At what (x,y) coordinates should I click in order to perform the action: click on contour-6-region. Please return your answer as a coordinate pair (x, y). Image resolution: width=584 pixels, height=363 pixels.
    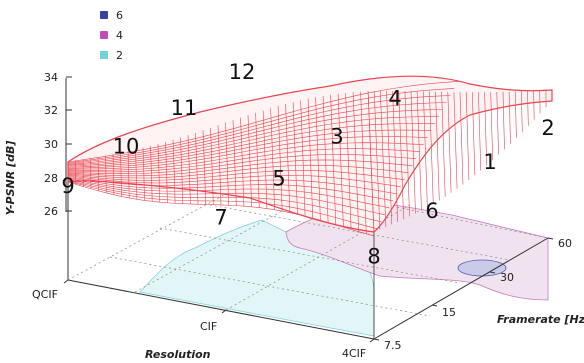
    Looking at the image, I should click on (482, 268).